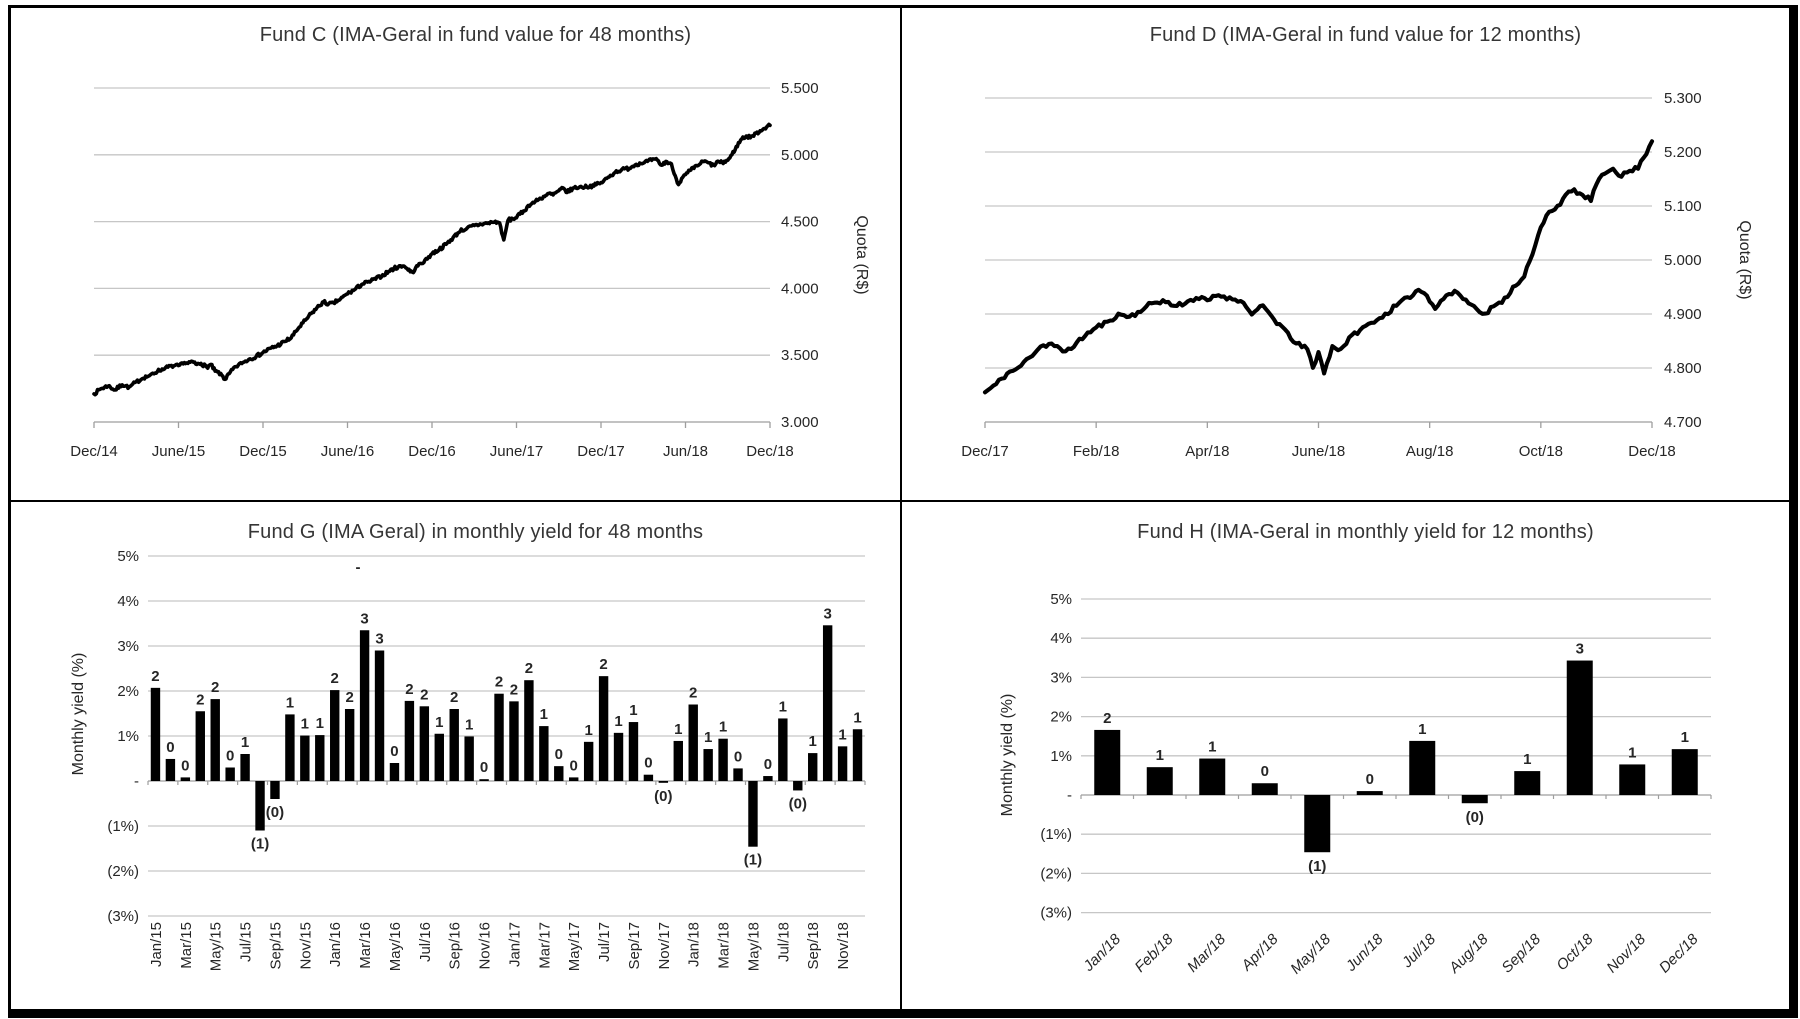 The width and height of the screenshot is (1800, 1019). Describe the element at coordinates (1683, 206) in the screenshot. I see `y-tick-label: 5.100` at that location.